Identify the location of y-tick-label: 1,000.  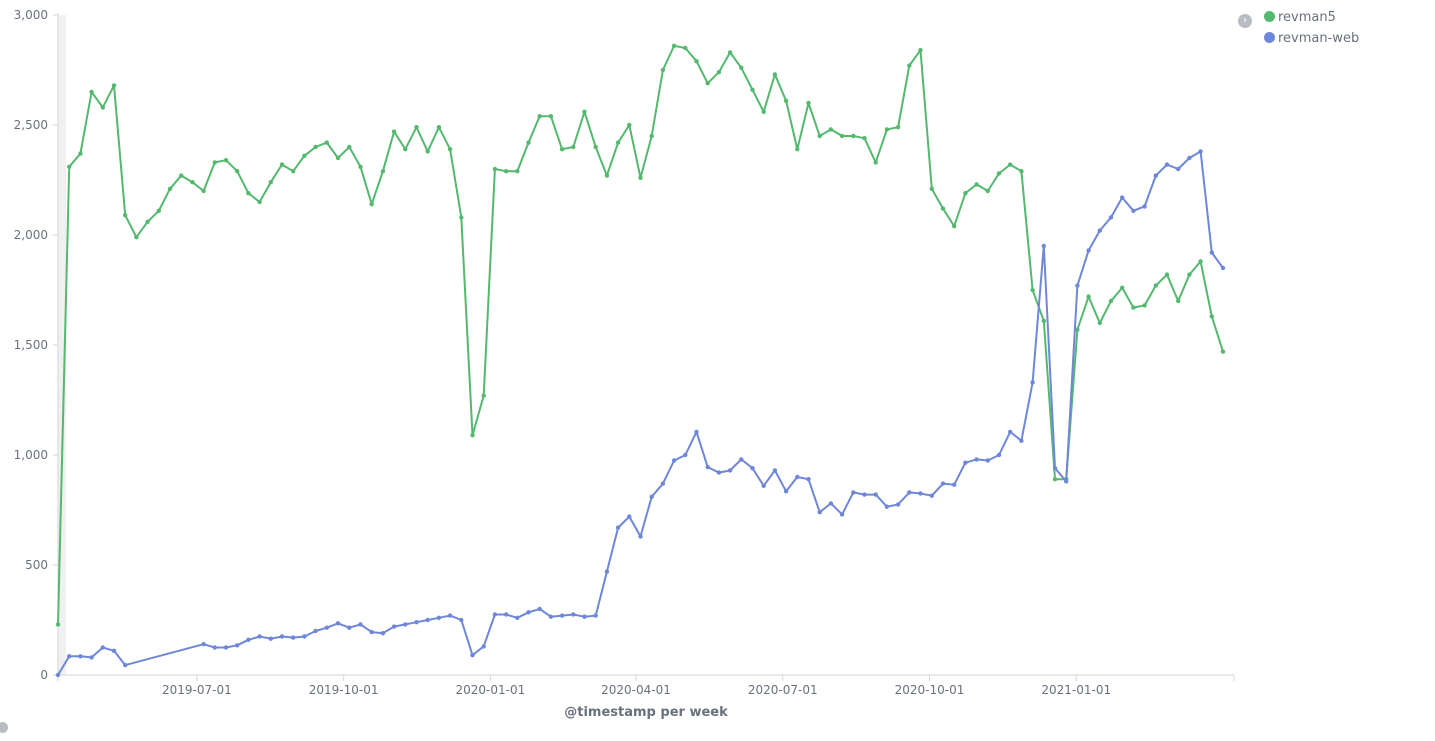
(31, 455).